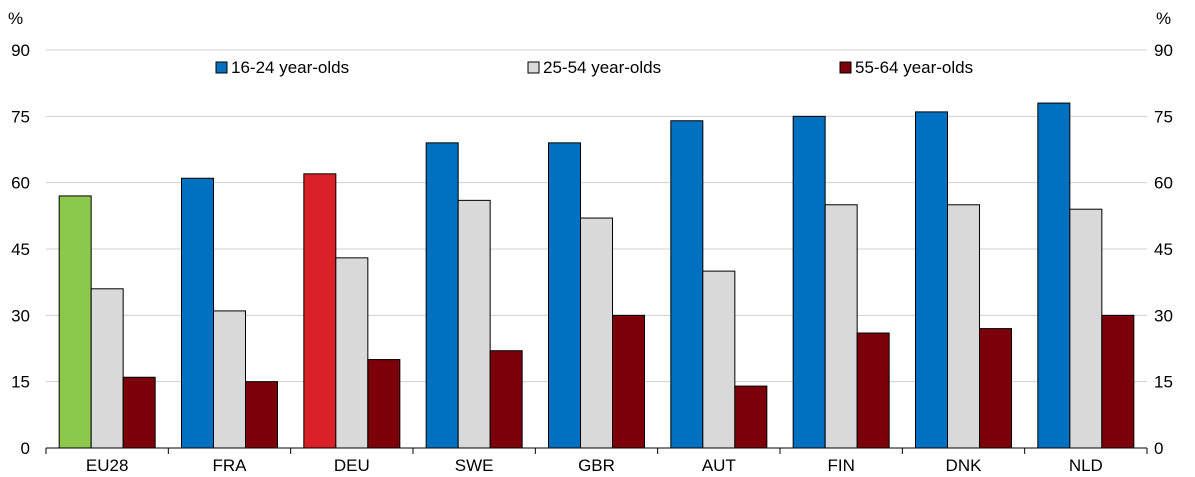 Image resolution: width=1195 pixels, height=477 pixels. Describe the element at coordinates (840, 465) in the screenshot. I see `x-tick-label: FIN` at that location.